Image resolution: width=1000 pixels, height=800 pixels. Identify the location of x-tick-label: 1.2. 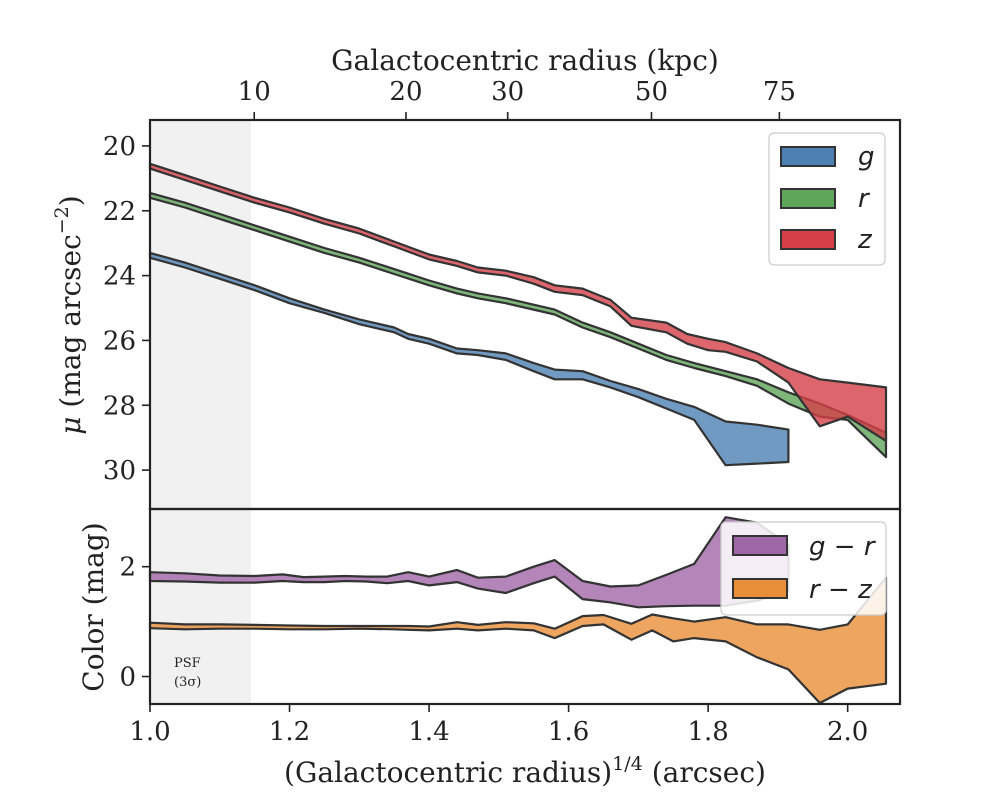
(289, 732).